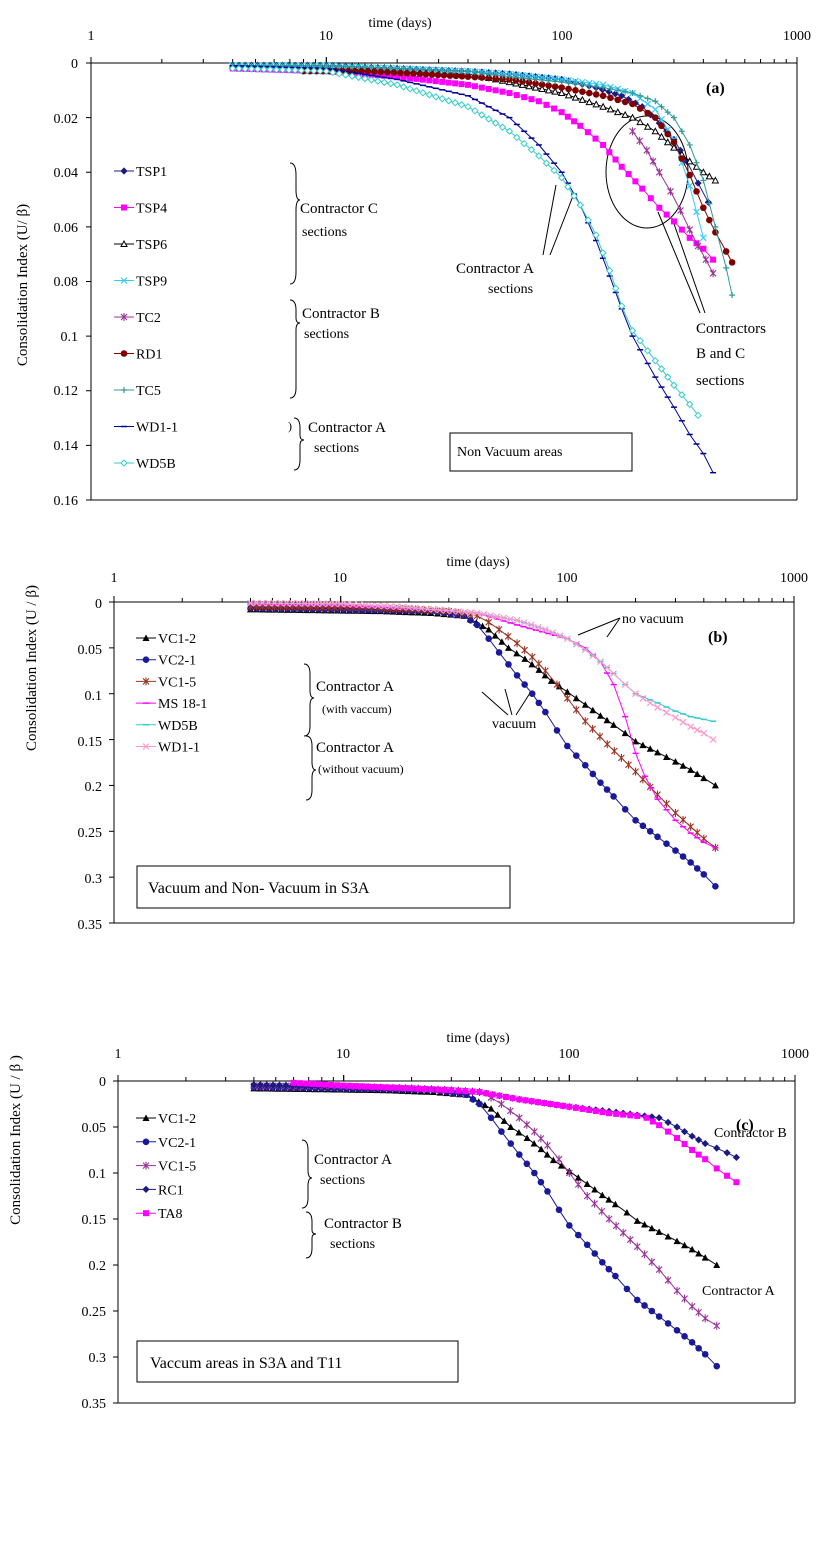 The image size is (821, 1550). I want to click on annotation-contractor-a: Contractor A sections, so click(515, 240).